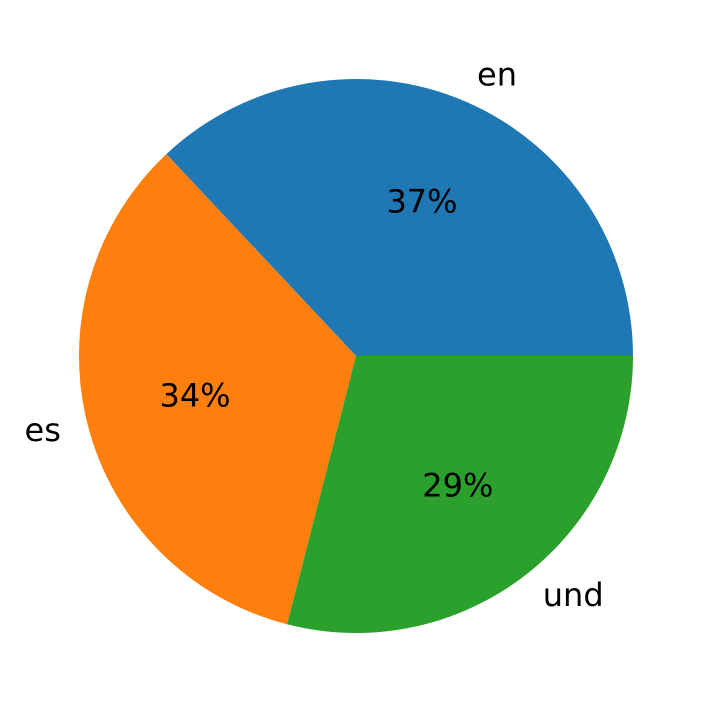 The height and width of the screenshot is (713, 712). What do you see at coordinates (194, 395) in the screenshot?
I see `percent-label: 34%` at bounding box center [194, 395].